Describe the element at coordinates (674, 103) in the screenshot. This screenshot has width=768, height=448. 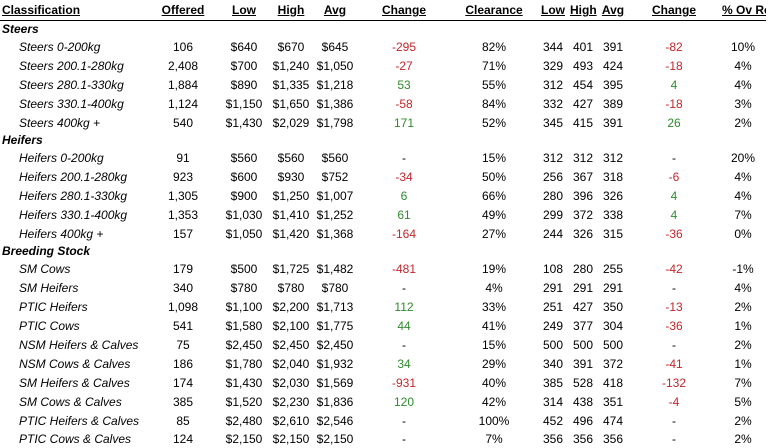
I see `cell-change-res: -18` at that location.